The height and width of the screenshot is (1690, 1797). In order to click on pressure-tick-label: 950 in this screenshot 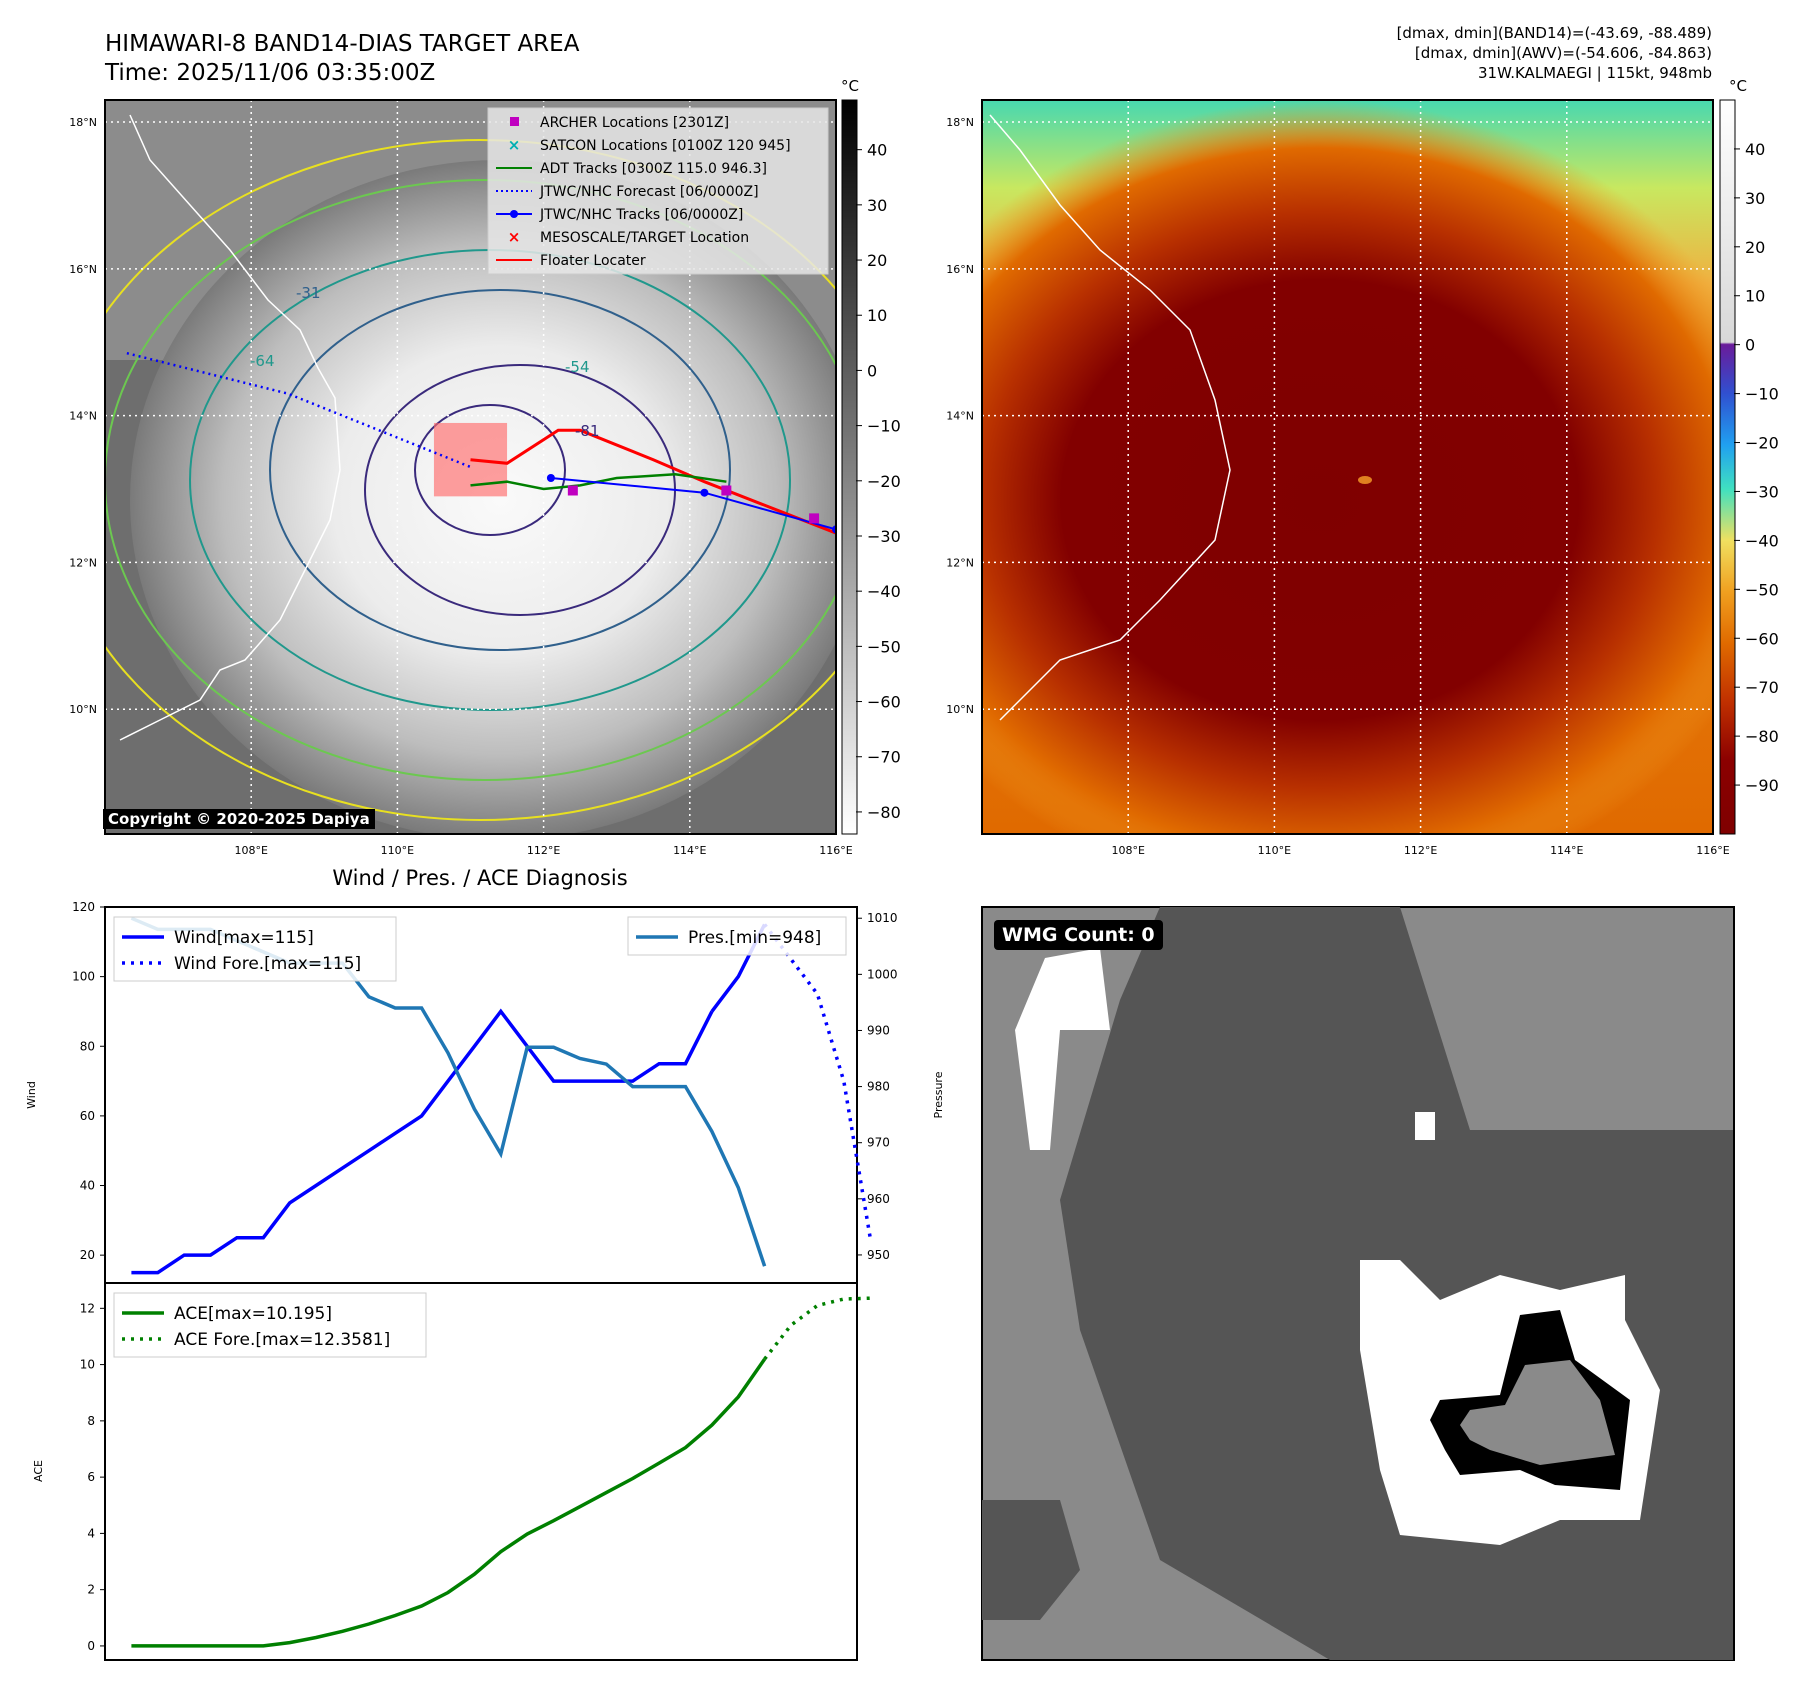, I will do `click(878, 1255)`.